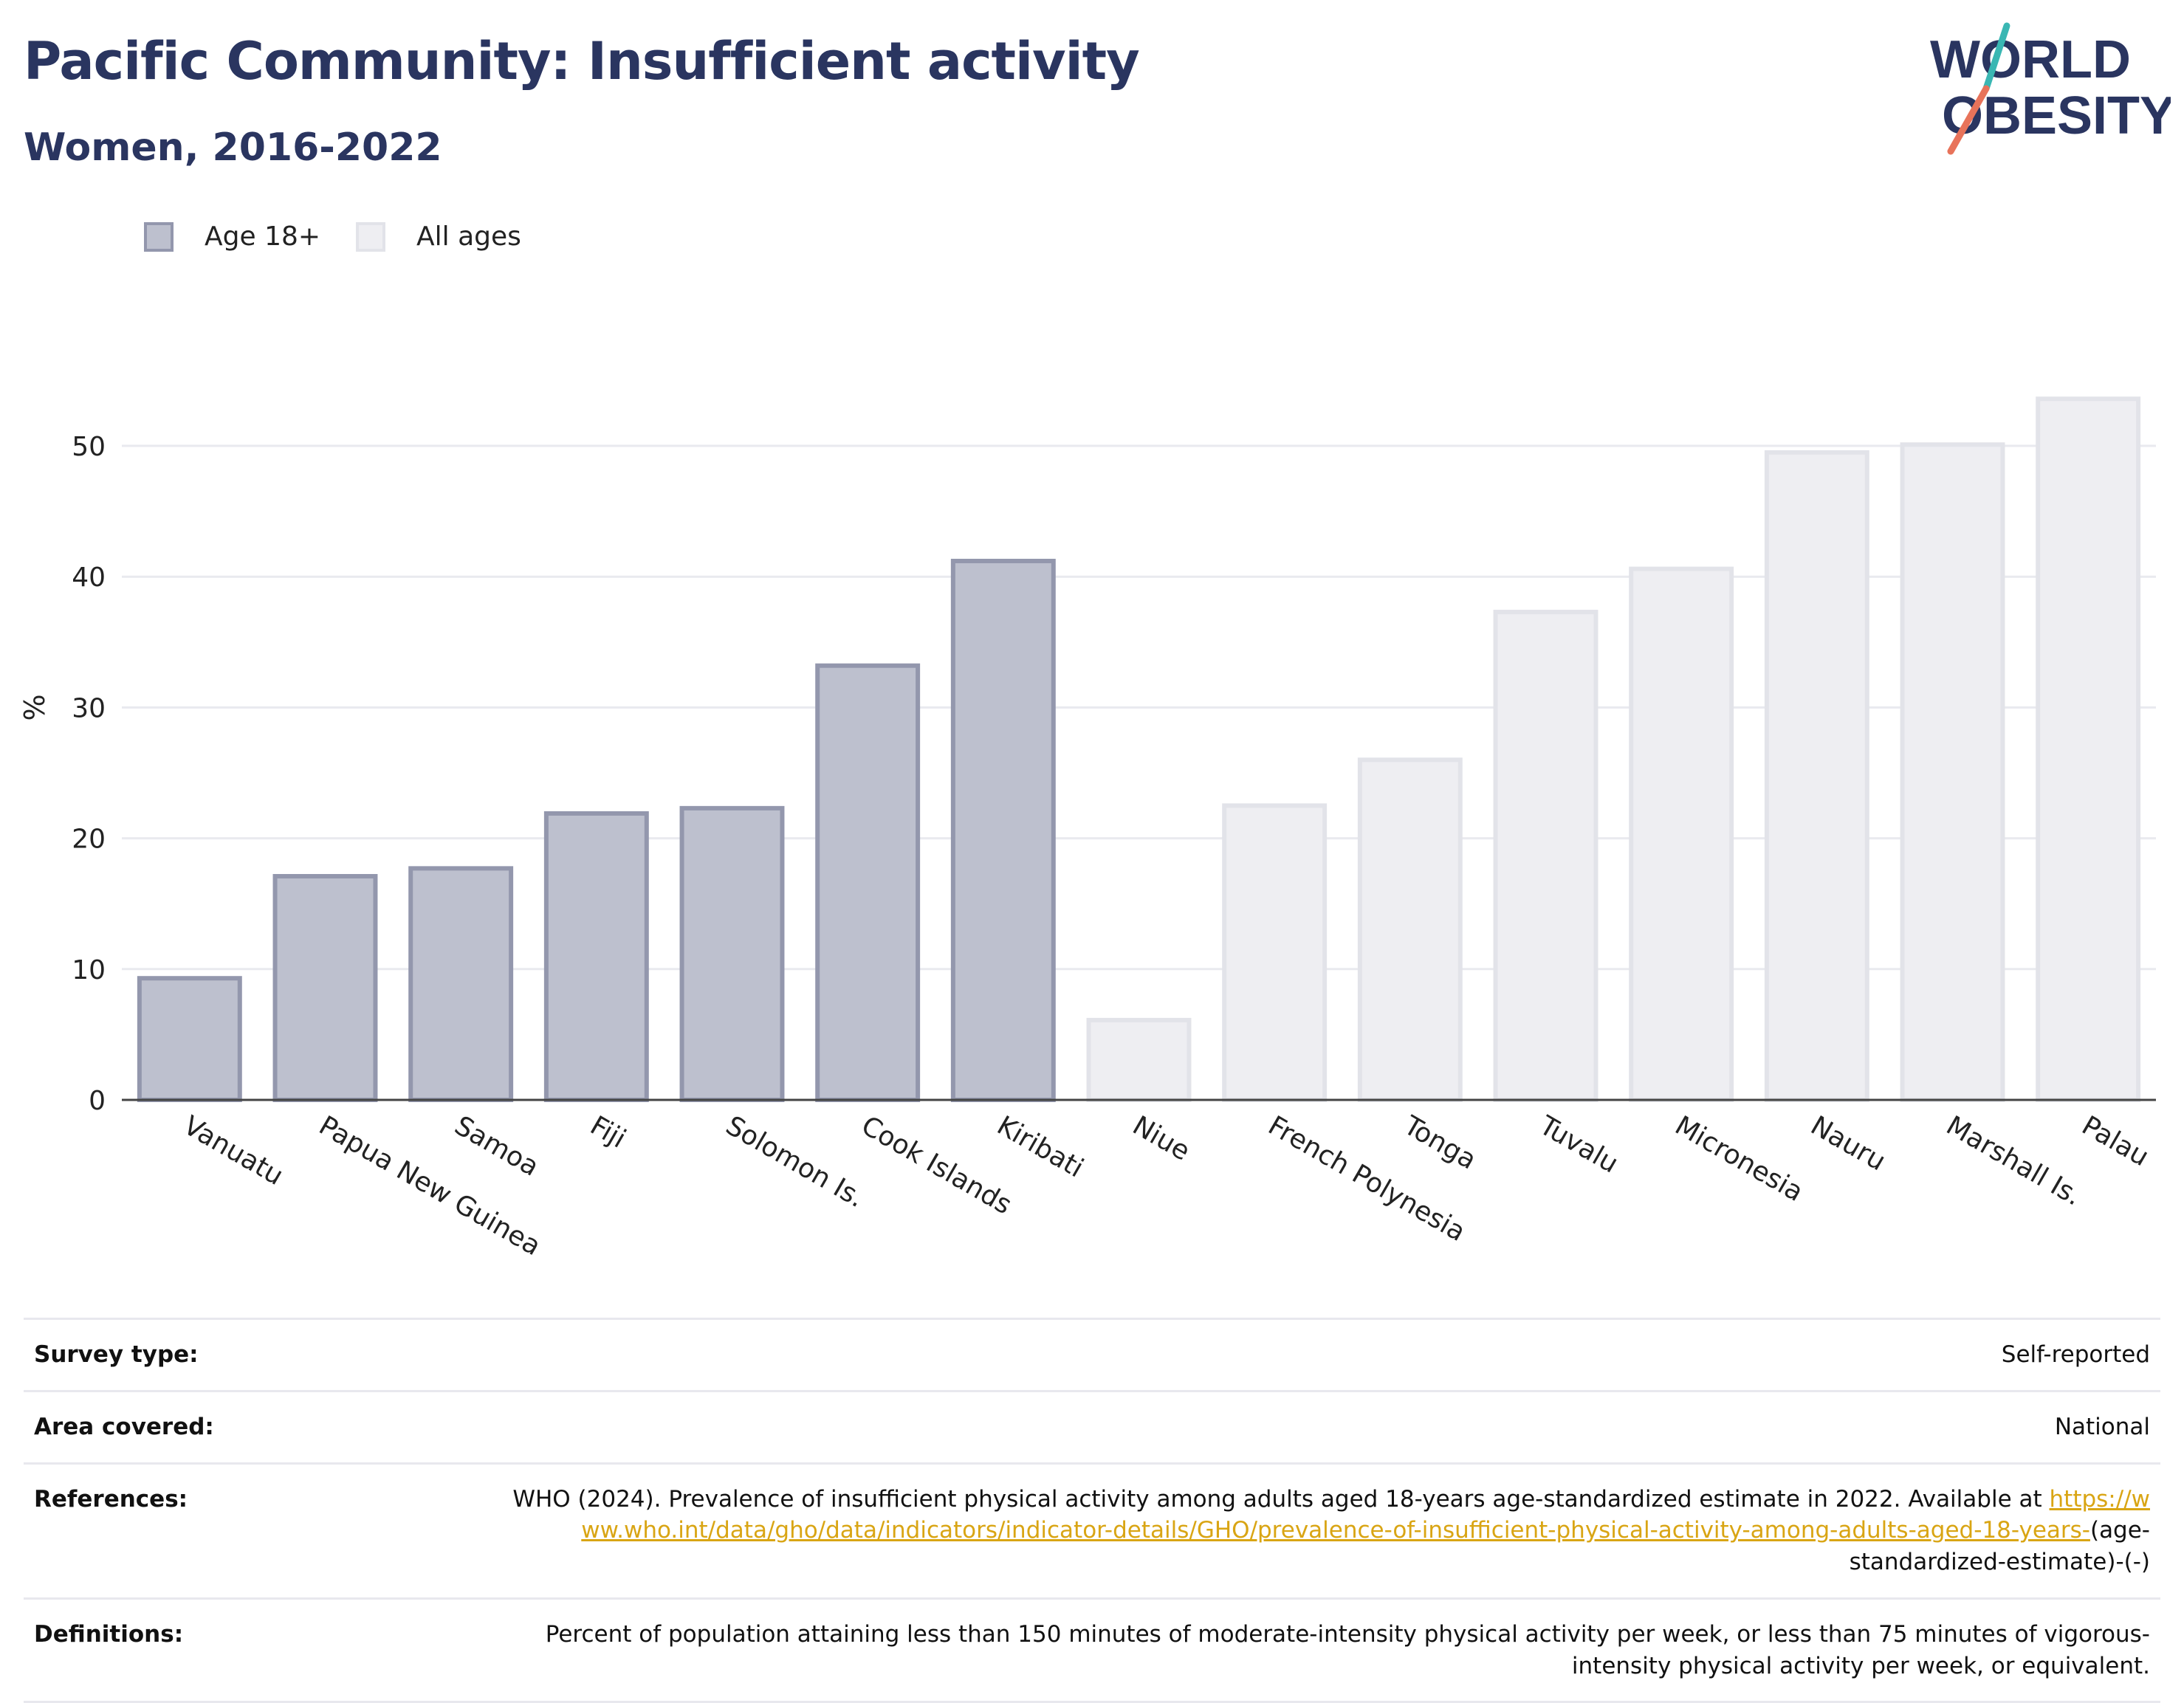 Image resolution: width=2184 pixels, height=1703 pixels. I want to click on info-label-references: References:, so click(256, 1530).